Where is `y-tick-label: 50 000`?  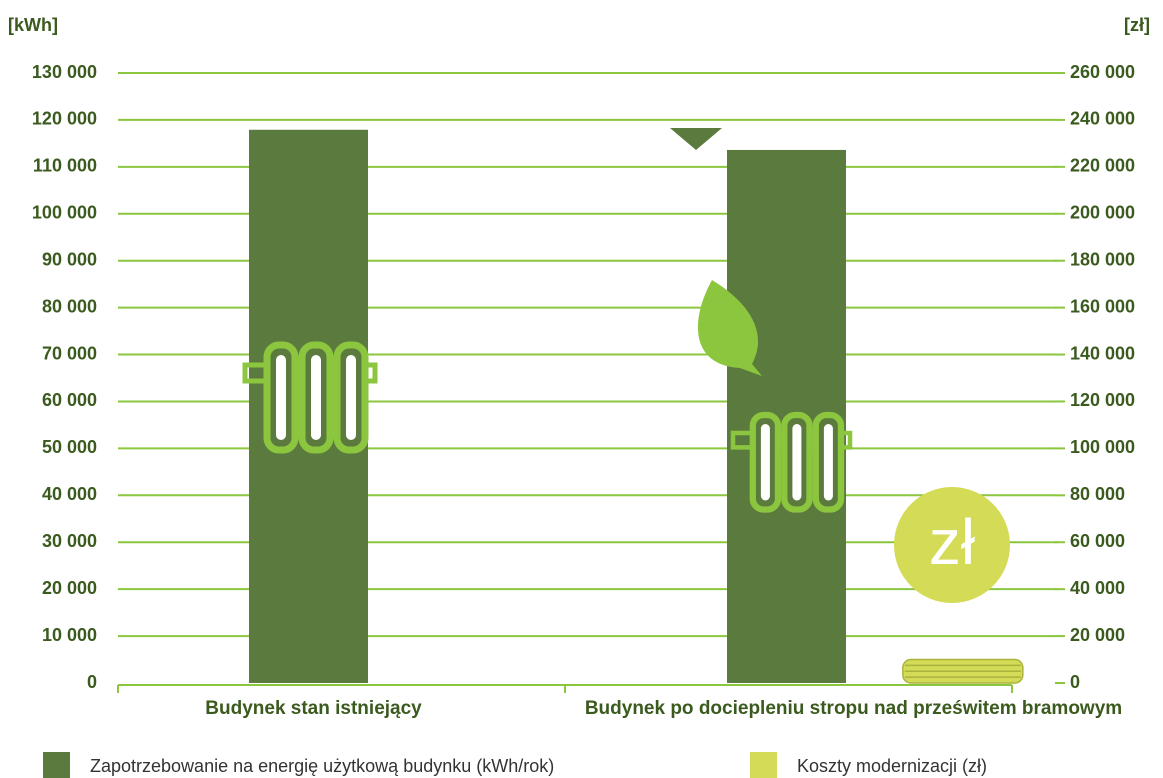 y-tick-label: 50 000 is located at coordinates (69, 447).